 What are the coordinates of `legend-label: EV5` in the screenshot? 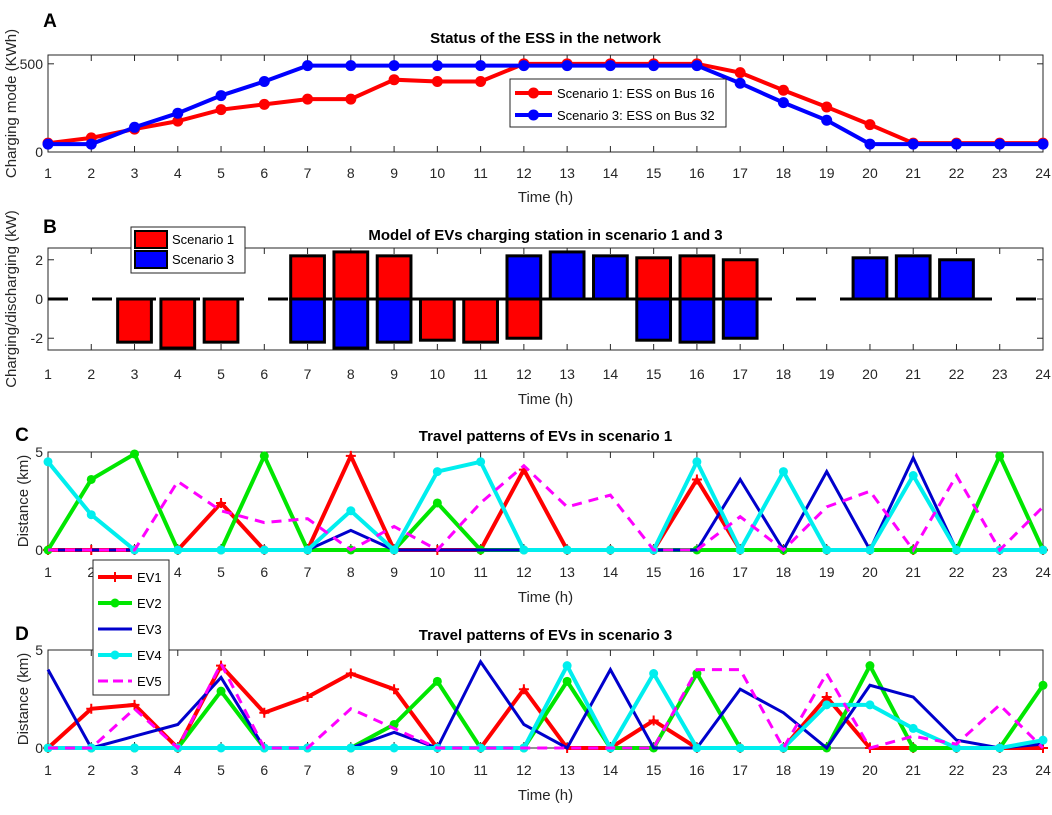 It's located at (149, 681).